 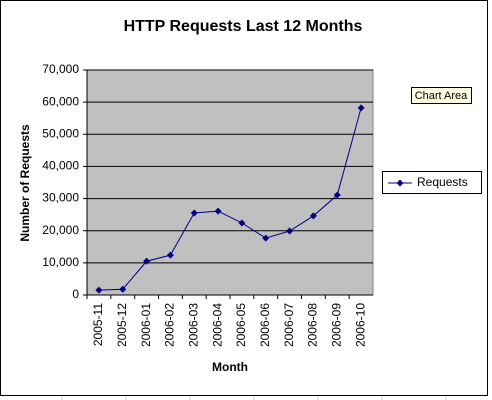 I want to click on y-tick-label: 40,000, so click(x=60, y=166).